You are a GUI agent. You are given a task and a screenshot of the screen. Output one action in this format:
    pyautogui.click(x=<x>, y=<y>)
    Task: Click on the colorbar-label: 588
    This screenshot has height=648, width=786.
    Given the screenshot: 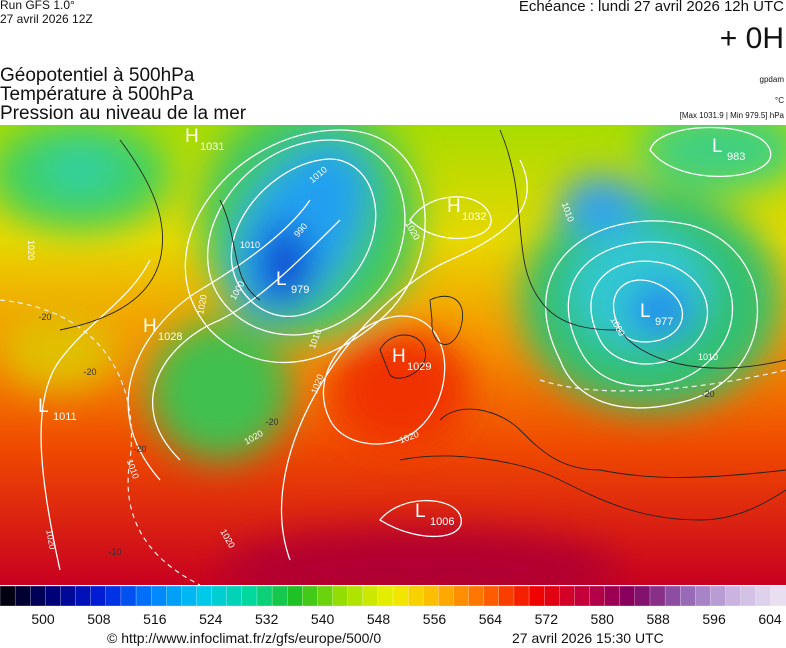 What is the action you would take?
    pyautogui.click(x=658, y=619)
    